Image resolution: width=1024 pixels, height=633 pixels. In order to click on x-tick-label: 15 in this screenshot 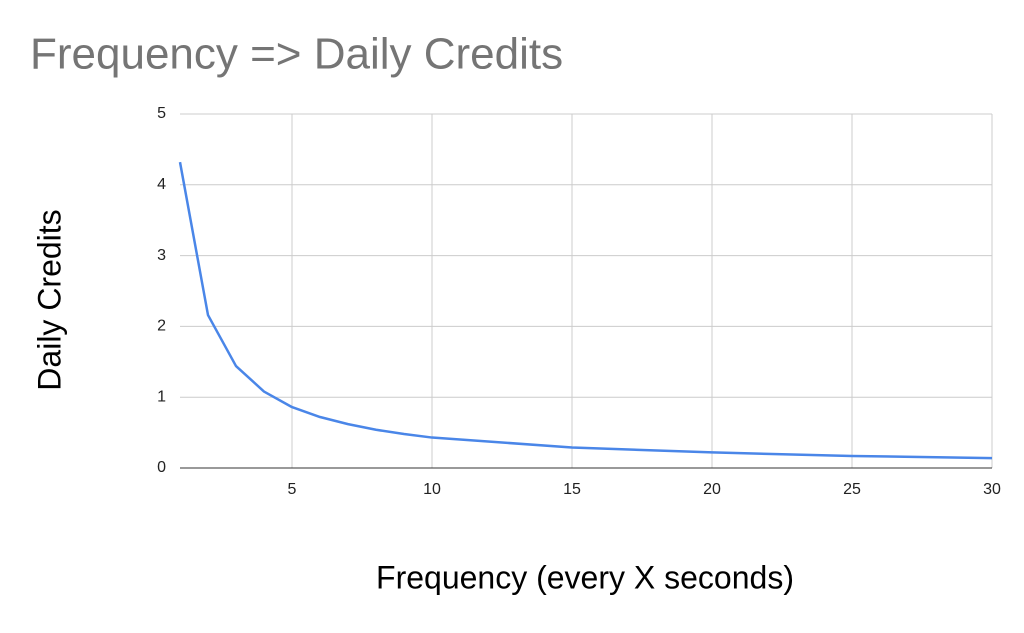, I will do `click(572, 489)`.